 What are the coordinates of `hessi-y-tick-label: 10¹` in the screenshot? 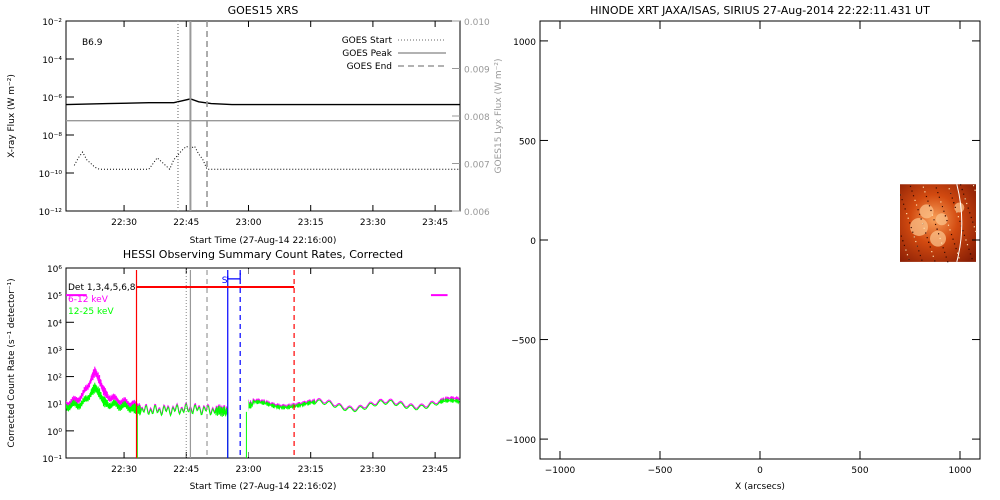 It's located at (54, 406).